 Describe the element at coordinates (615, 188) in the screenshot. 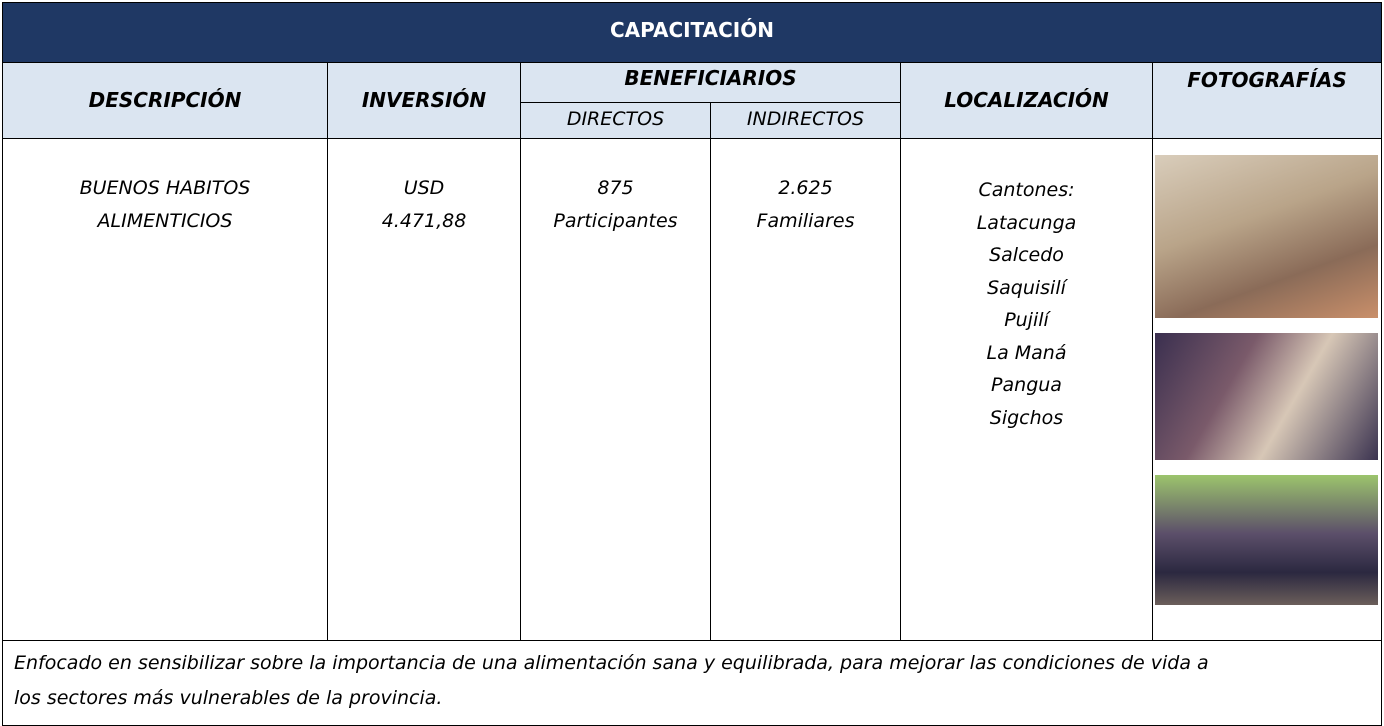

I see `text-line: 875` at that location.